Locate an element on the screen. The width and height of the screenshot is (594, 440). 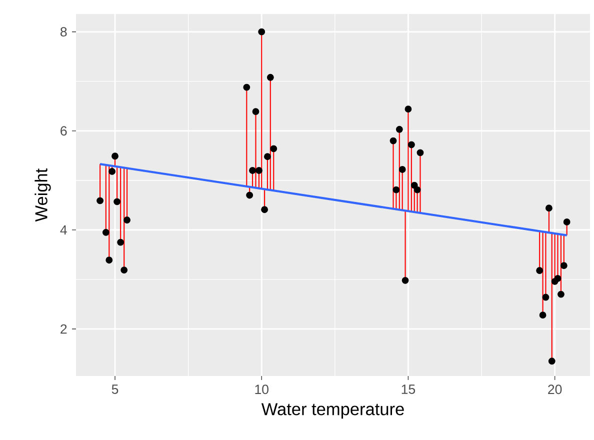
x-tick-label: 20 is located at coordinates (555, 389).